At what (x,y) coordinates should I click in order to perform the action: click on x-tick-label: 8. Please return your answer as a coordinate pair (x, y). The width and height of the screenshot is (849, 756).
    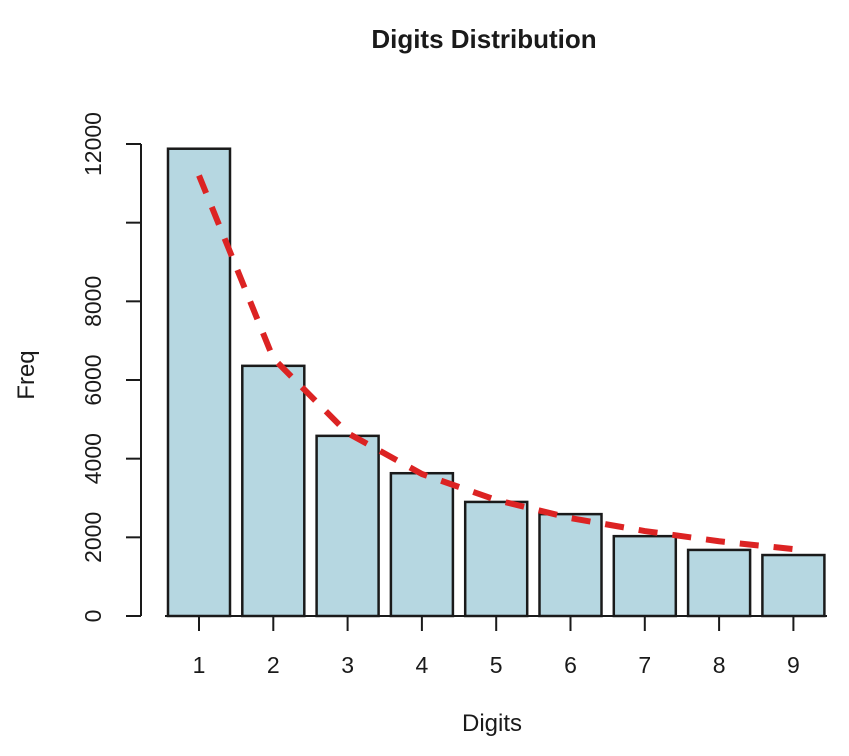
    Looking at the image, I should click on (719, 665).